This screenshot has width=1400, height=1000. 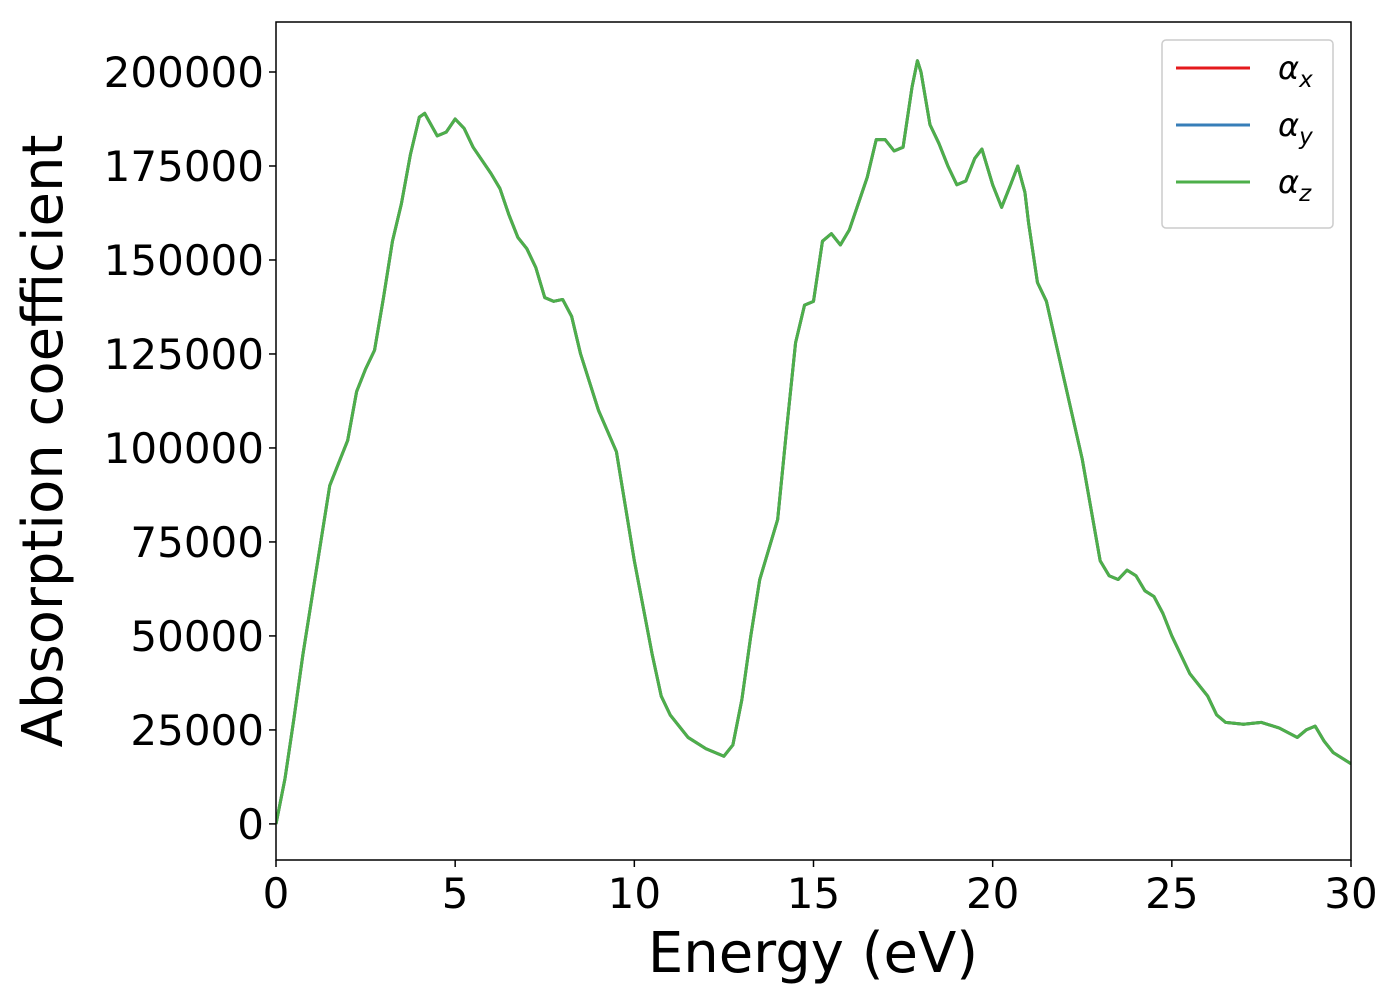 What do you see at coordinates (634, 893) in the screenshot?
I see `x-tick-label: 10` at bounding box center [634, 893].